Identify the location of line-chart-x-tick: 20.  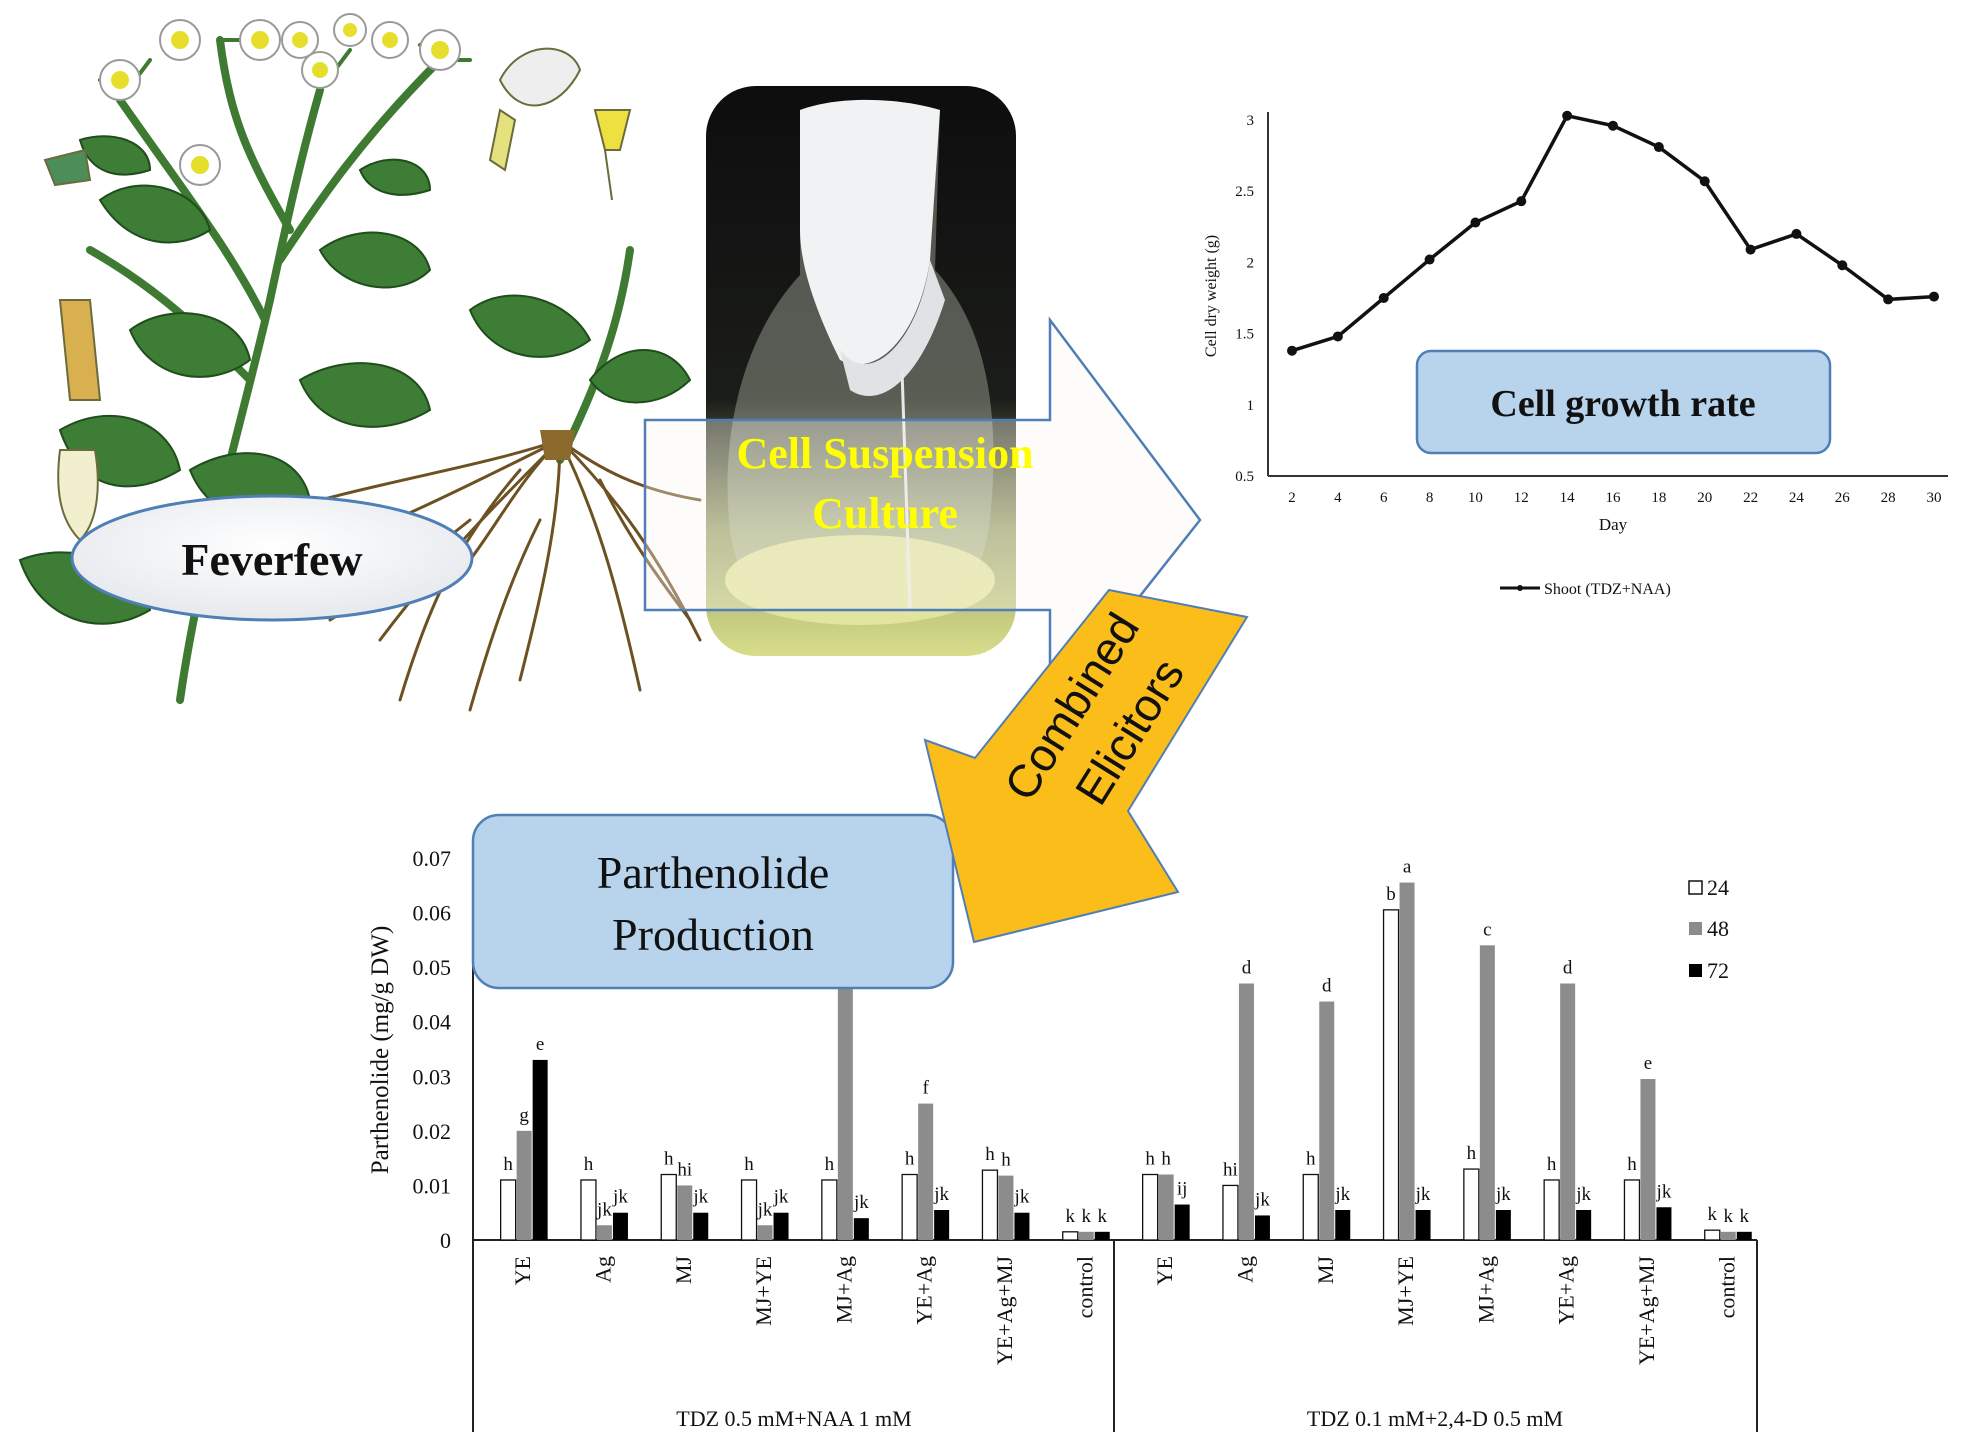
(1704, 498).